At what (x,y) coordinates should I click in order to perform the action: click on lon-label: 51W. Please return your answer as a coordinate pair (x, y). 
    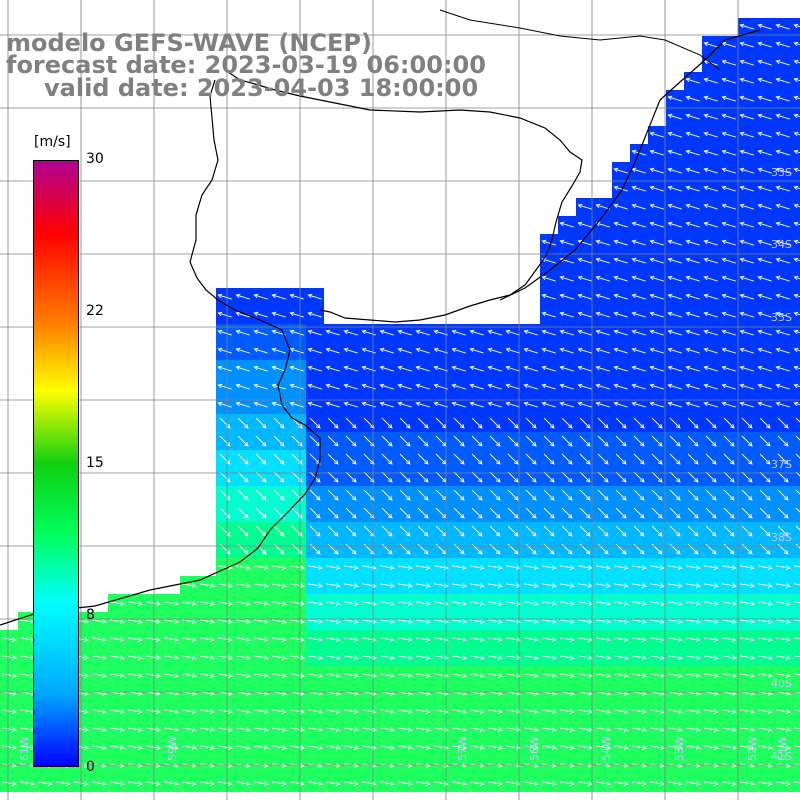
    Looking at the image, I should click on (782, 748).